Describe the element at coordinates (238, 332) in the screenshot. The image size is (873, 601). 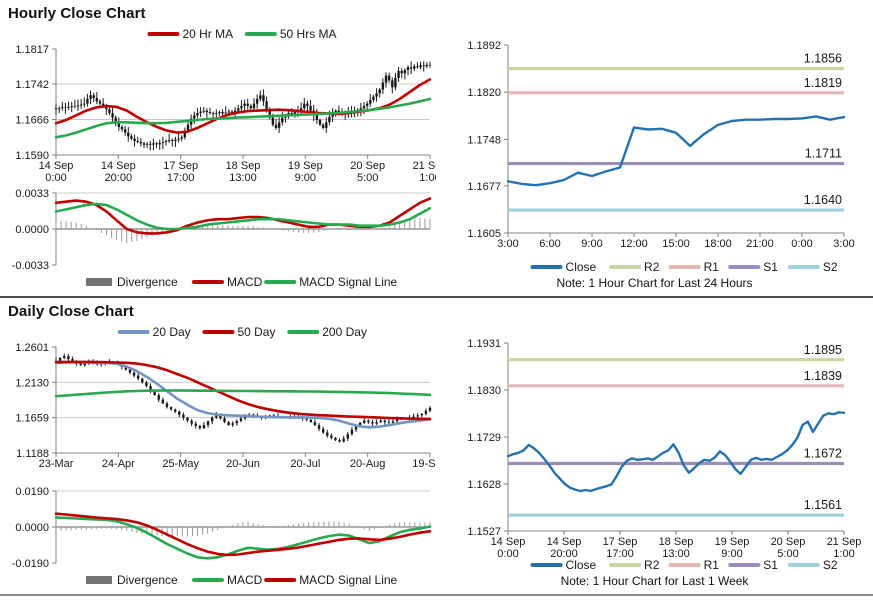
I see `legend-item-50-day: 50 Day` at that location.